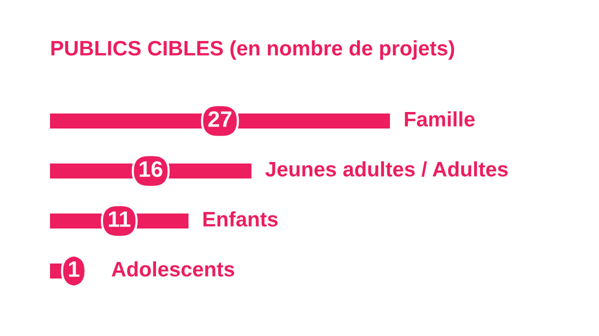 This screenshot has height=336, width=599. I want to click on data-label: 27, so click(220, 119).